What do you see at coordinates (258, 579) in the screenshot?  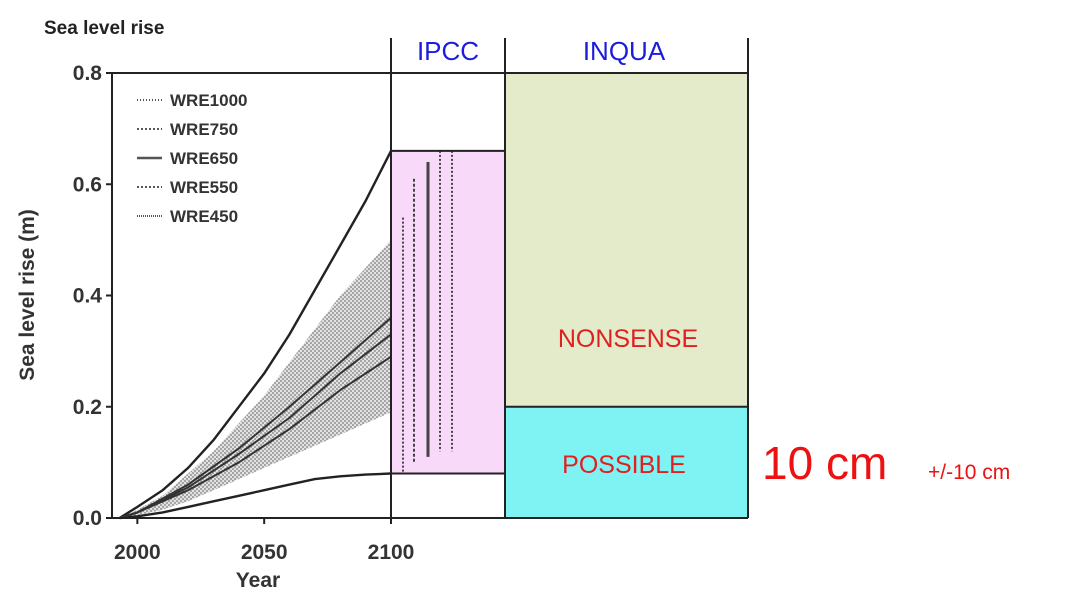 I see `x-axis-label: Year` at bounding box center [258, 579].